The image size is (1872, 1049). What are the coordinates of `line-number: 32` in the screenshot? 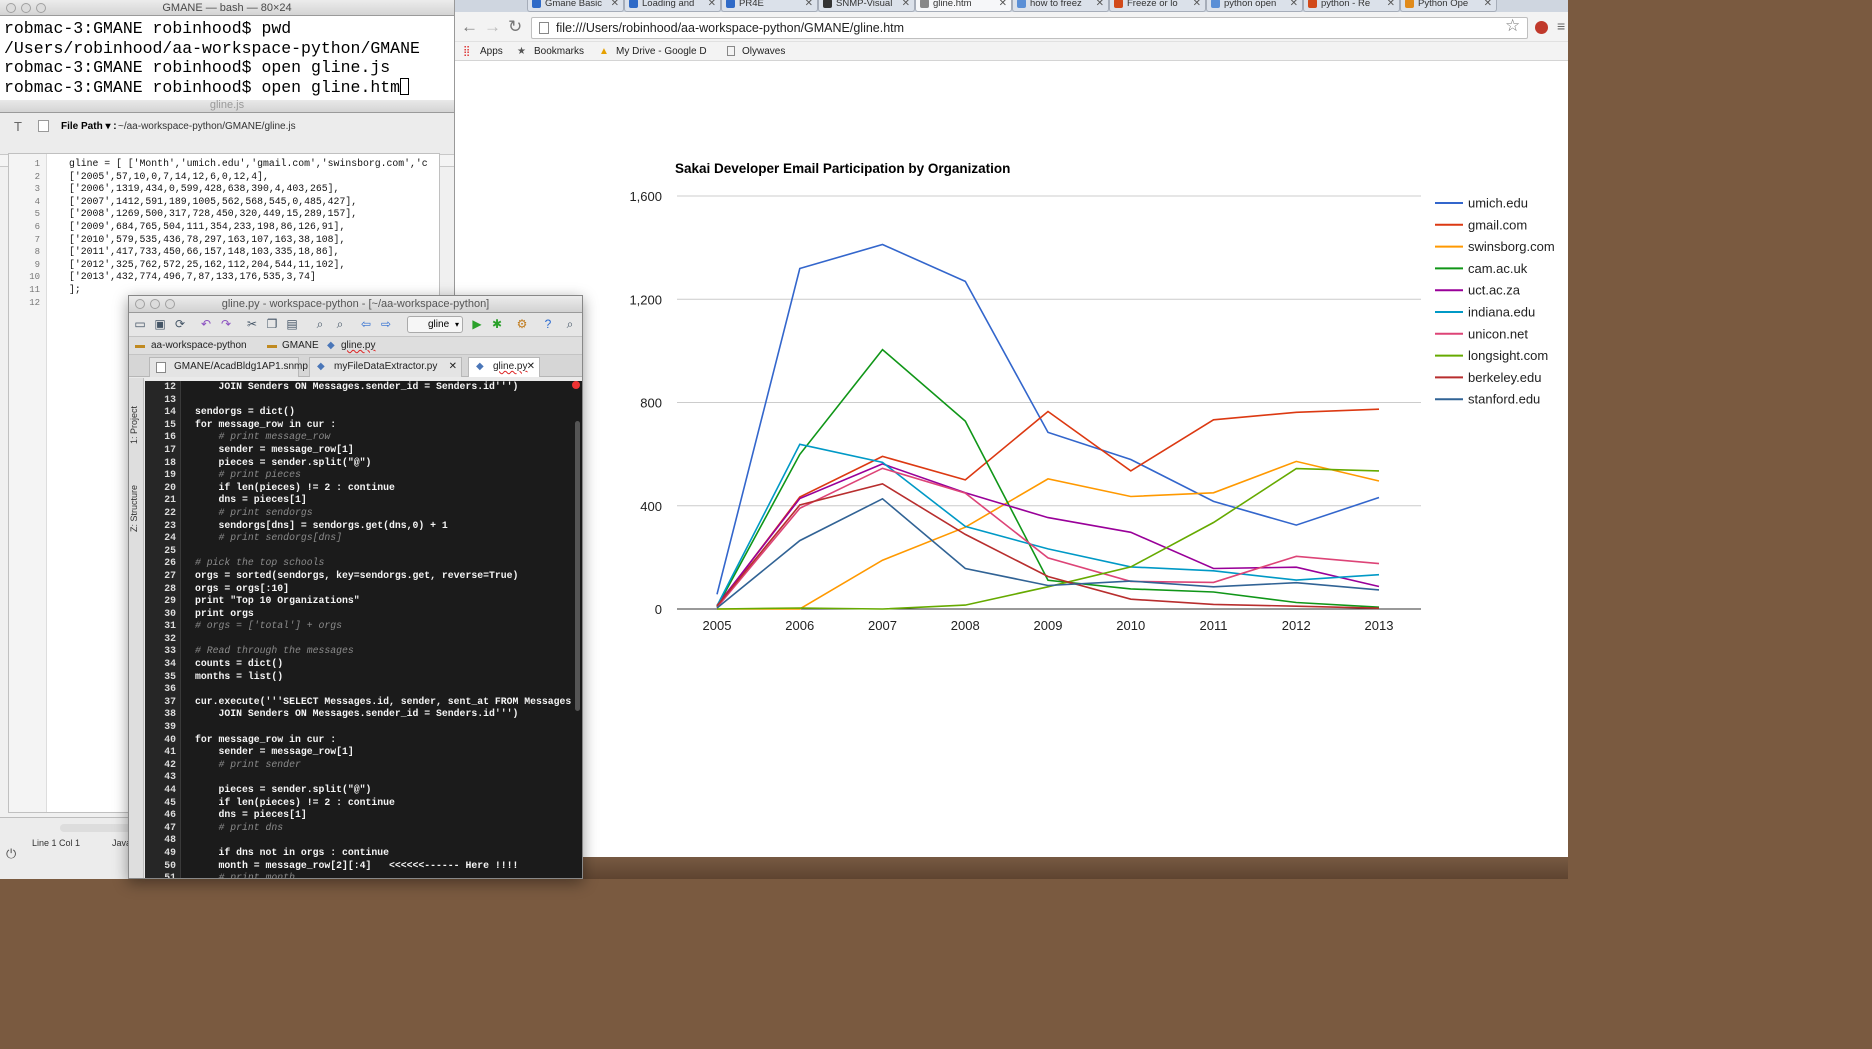 It's located at (170, 638).